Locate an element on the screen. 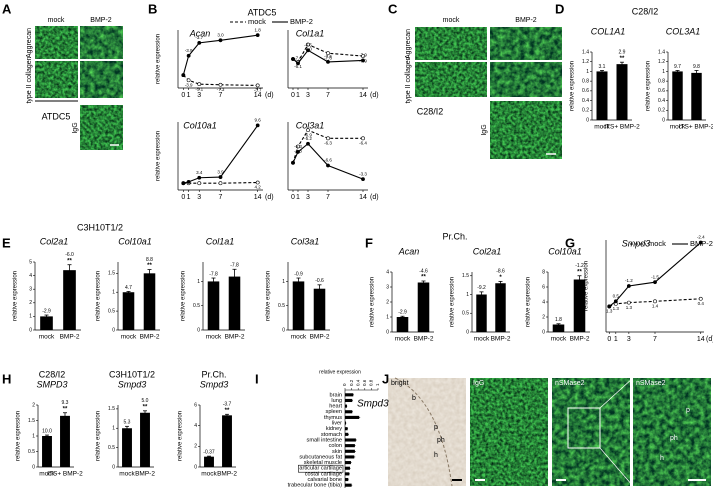 The height and width of the screenshot is (498, 713). point-label: -3.9 is located at coordinates (189, 50).